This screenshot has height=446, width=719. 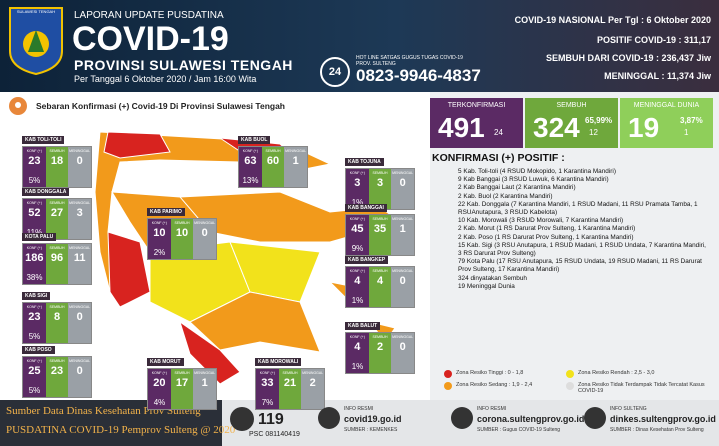 I want to click on region-columns: KONF (+) 52 SEMBUH 27 MENINGGAL 3 11%, so click(x=57, y=219).